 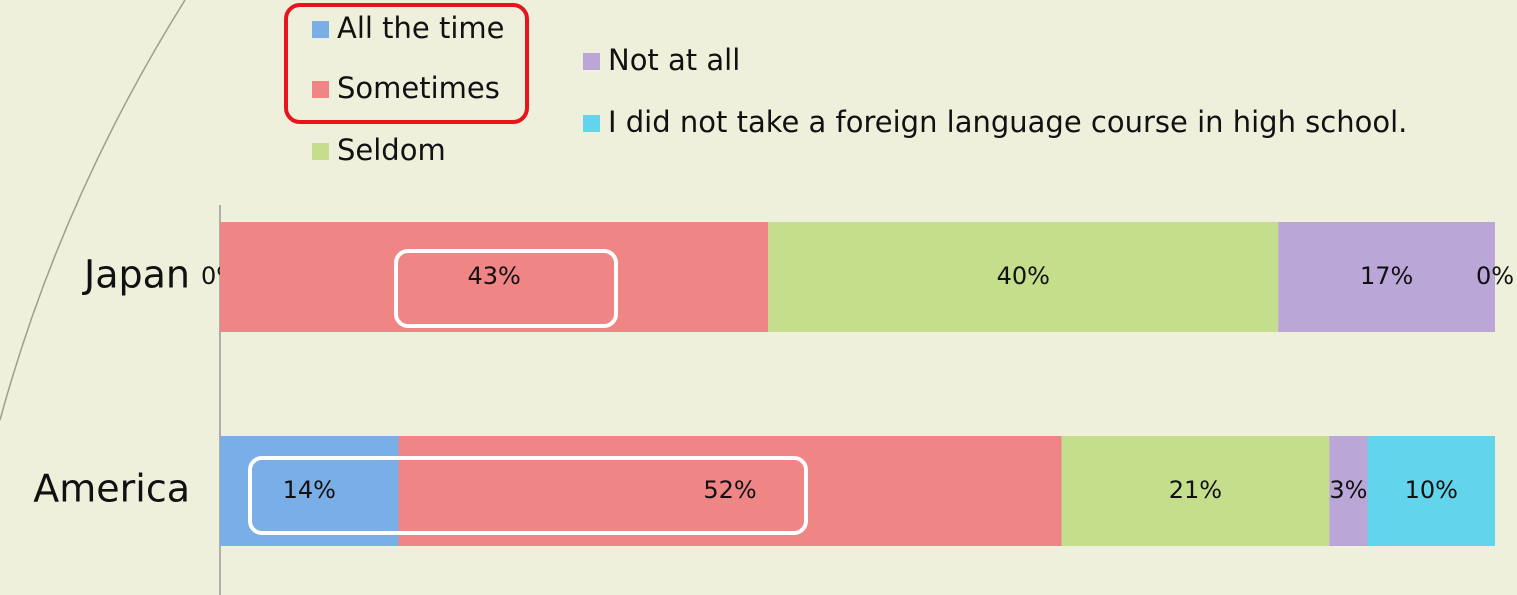 What do you see at coordinates (309, 490) in the screenshot?
I see `data-label: 14%` at bounding box center [309, 490].